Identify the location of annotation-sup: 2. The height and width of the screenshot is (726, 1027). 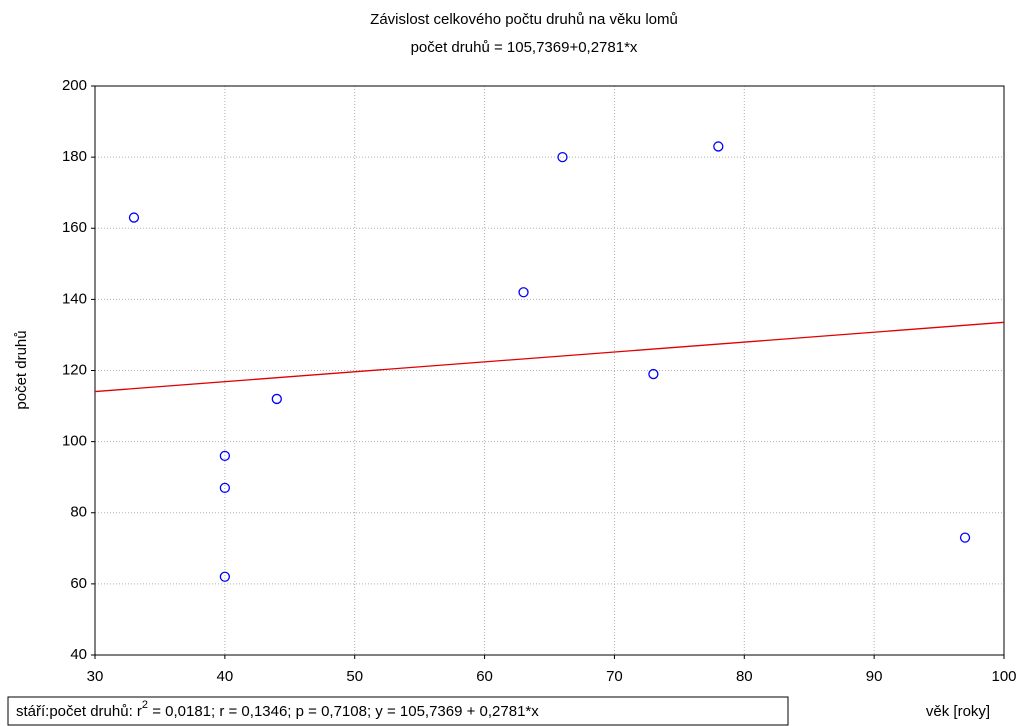
(145, 705).